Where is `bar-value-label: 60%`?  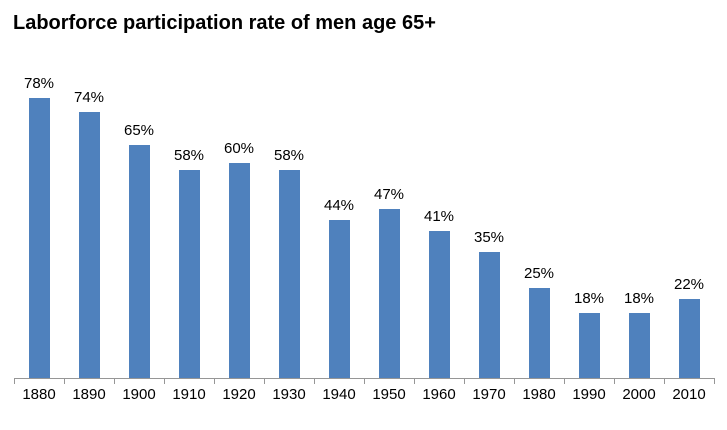
bar-value-label: 60% is located at coordinates (239, 148).